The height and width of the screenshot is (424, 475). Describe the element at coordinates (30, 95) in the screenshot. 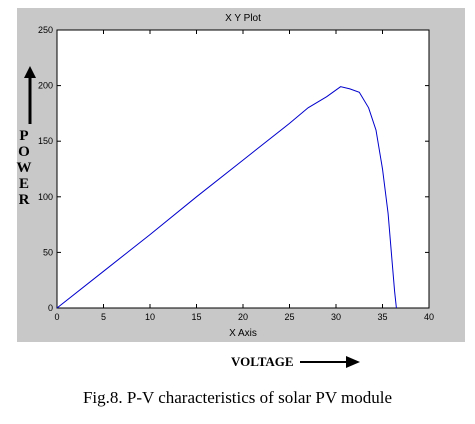

I see `power-arrow-icon` at that location.